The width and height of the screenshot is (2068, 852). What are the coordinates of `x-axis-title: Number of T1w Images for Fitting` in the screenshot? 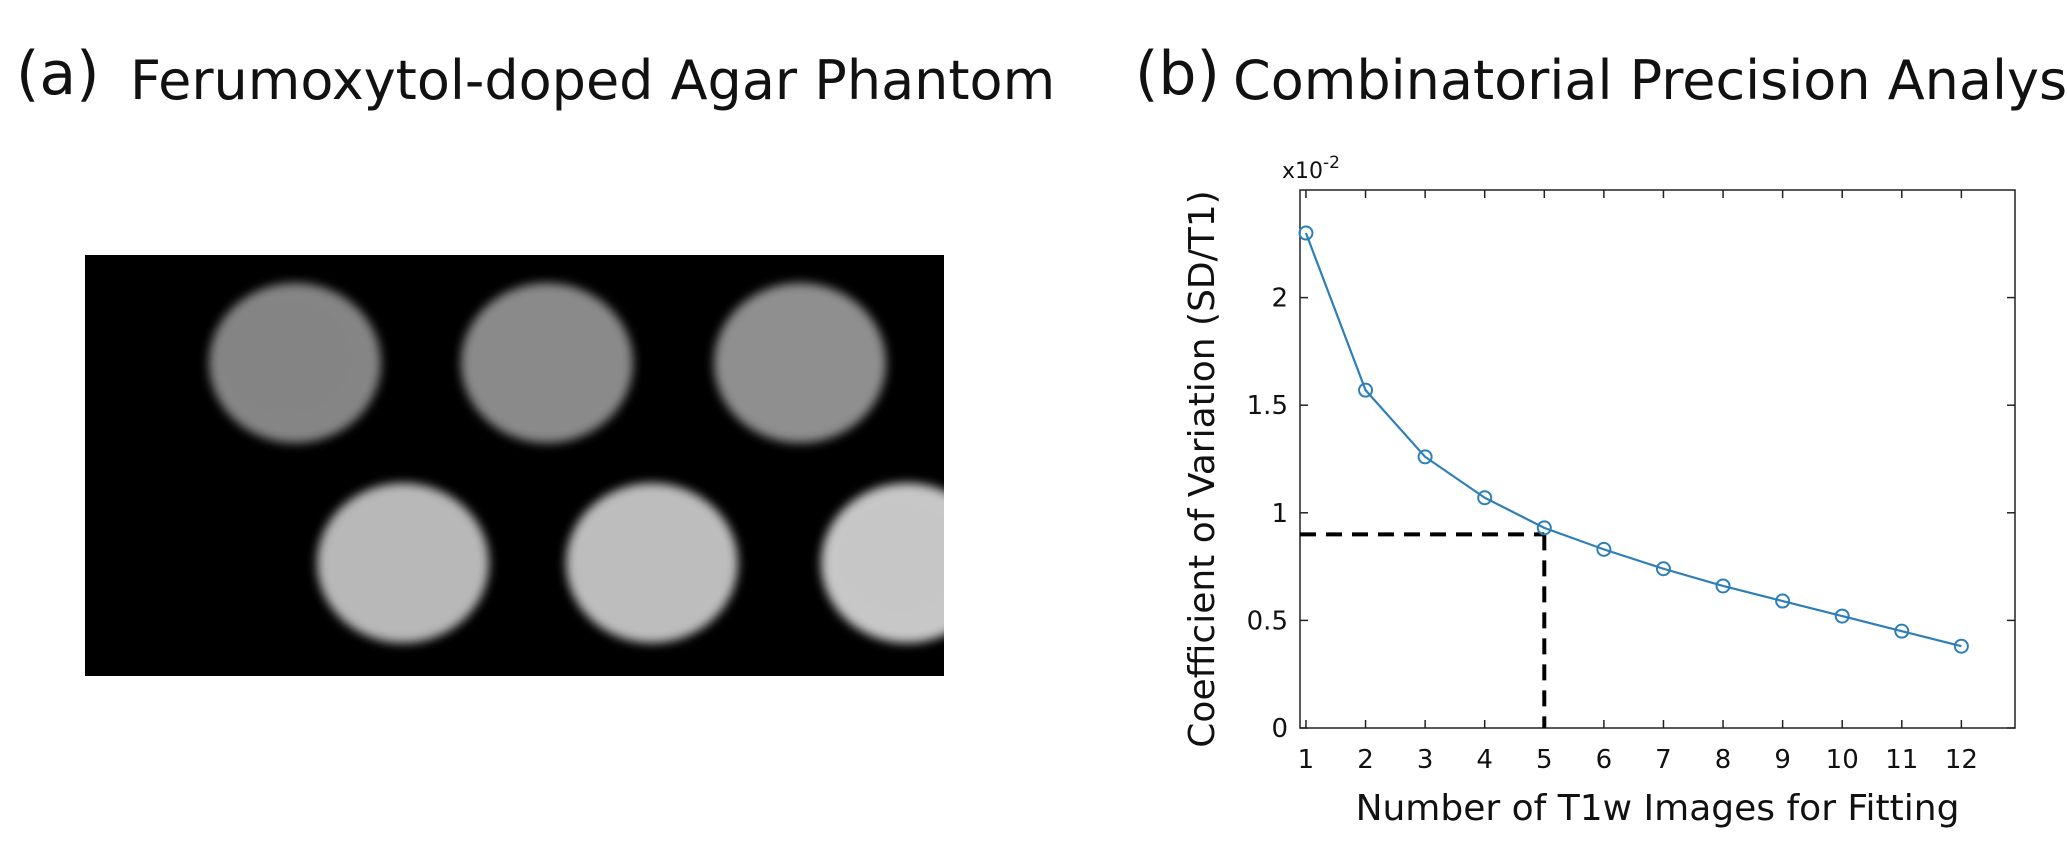 It's located at (1658, 808).